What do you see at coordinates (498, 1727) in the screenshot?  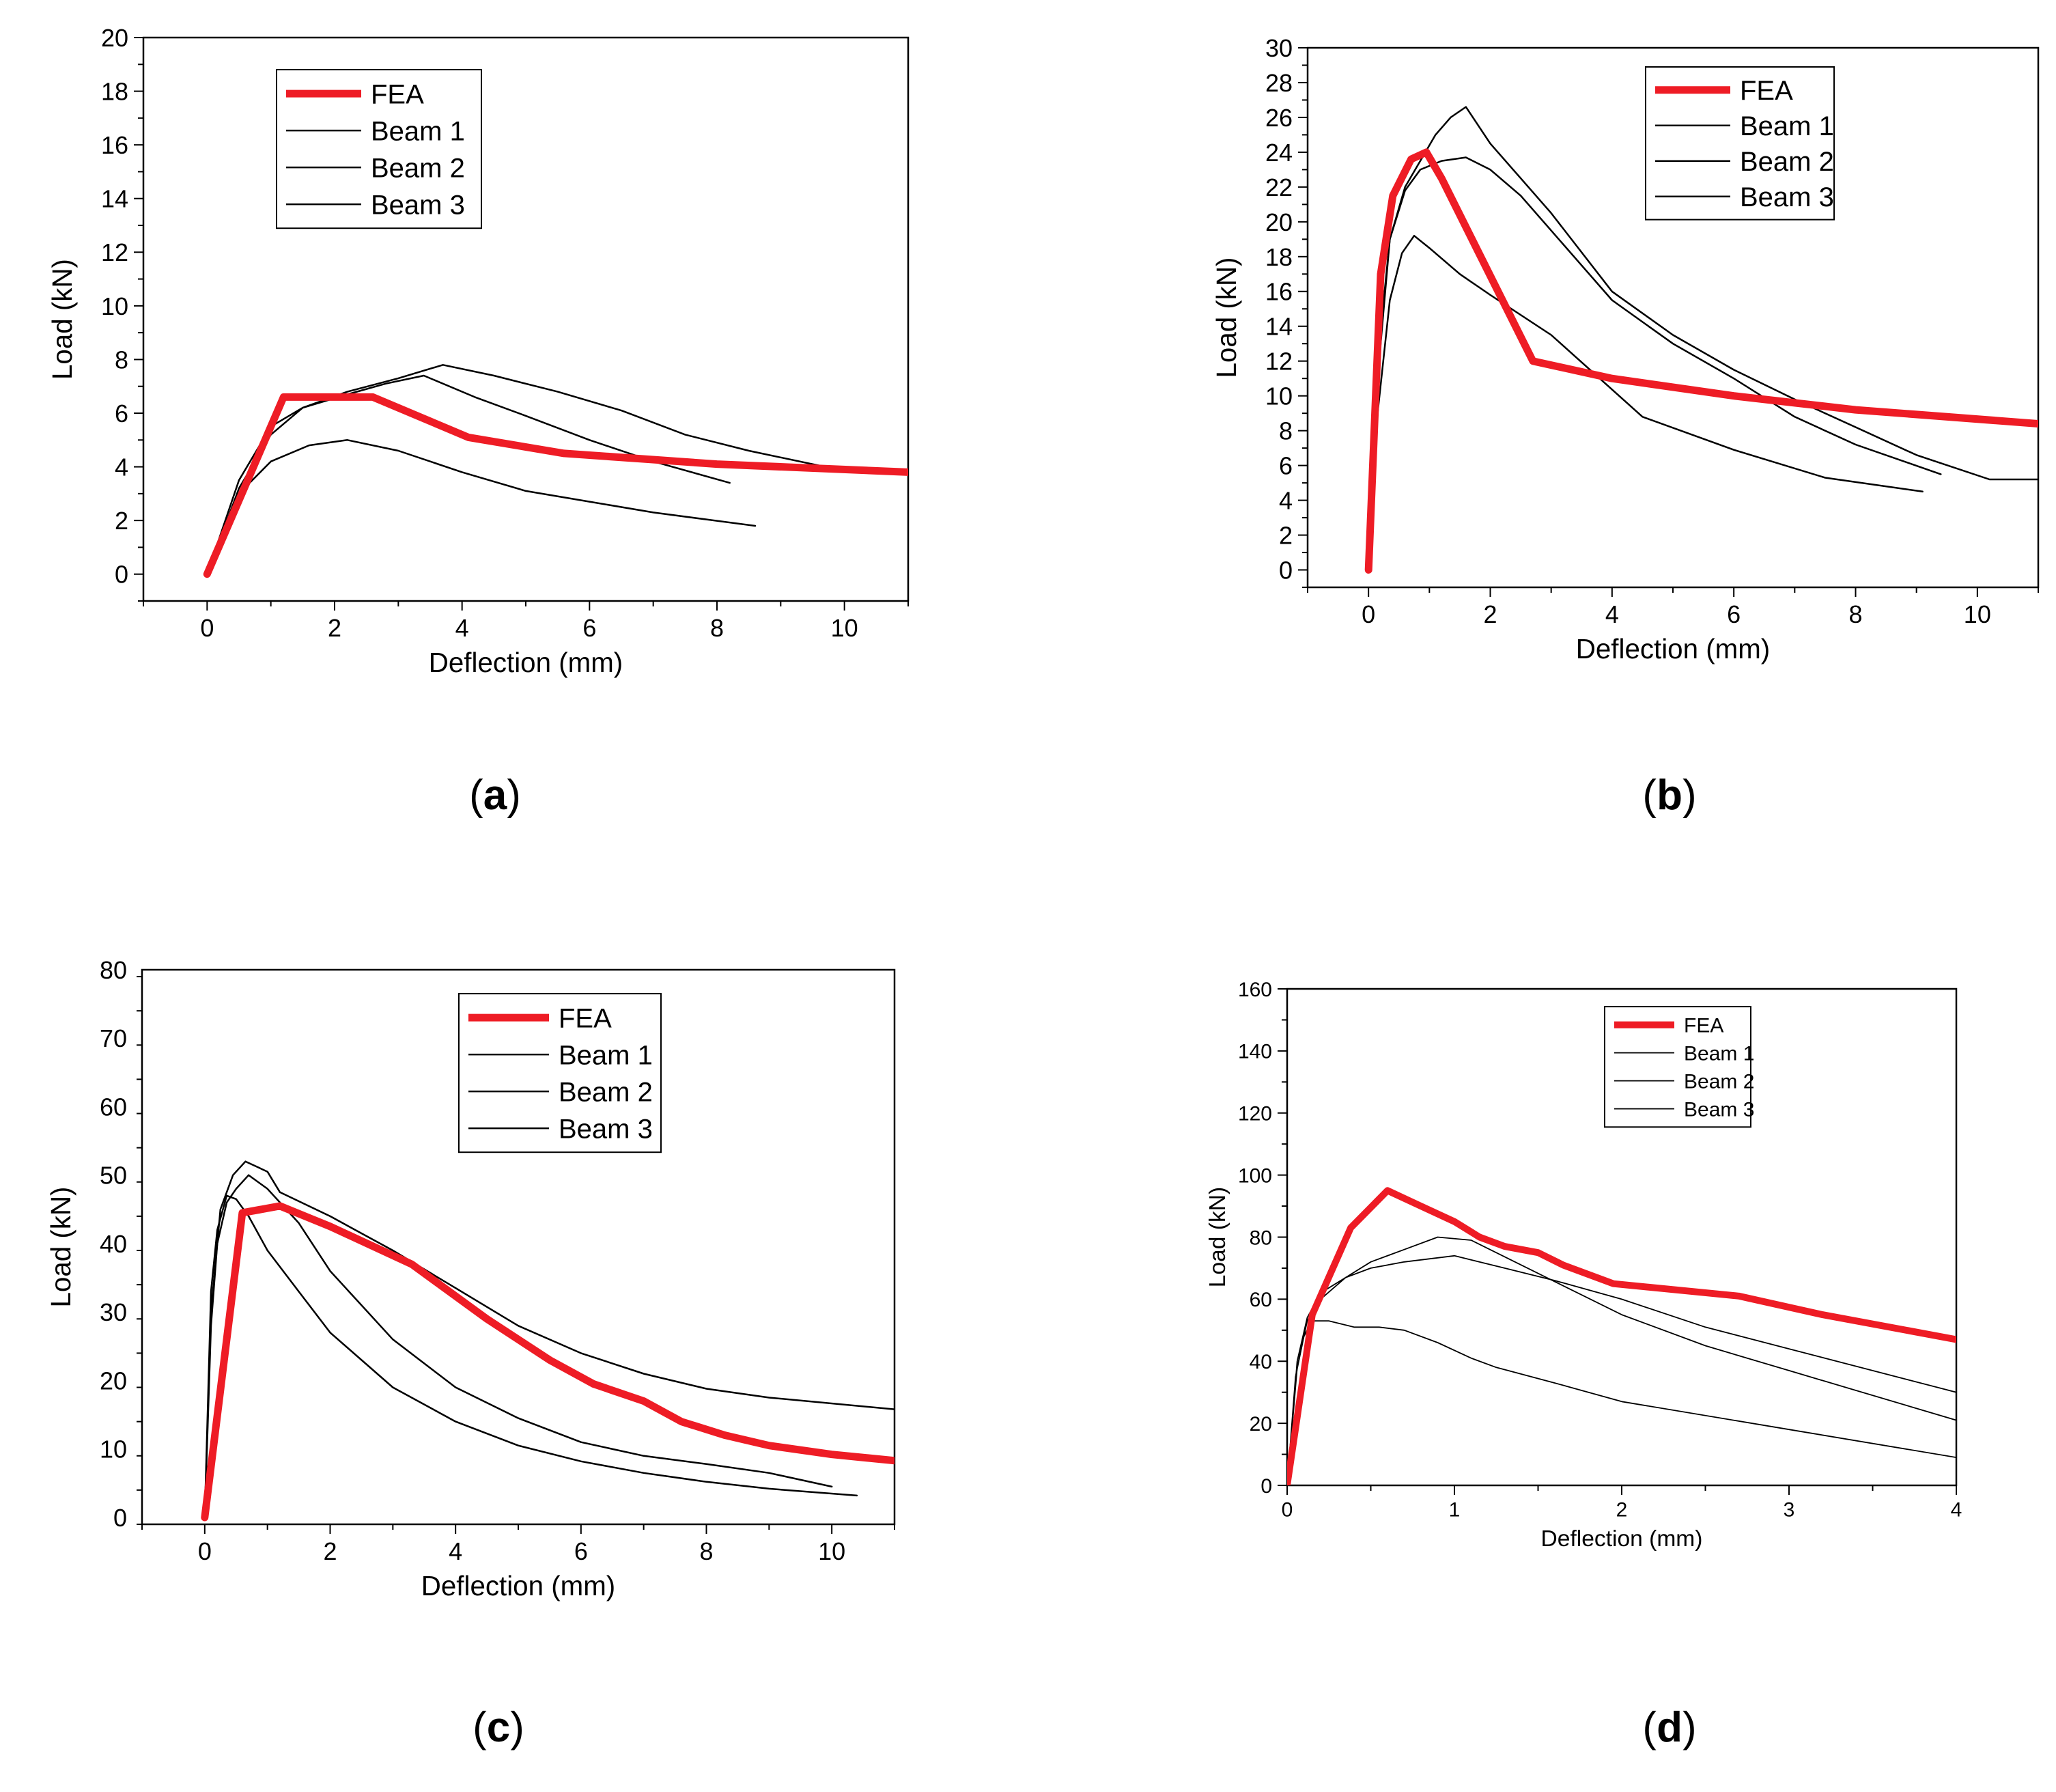 I see `panel-label: (c)` at bounding box center [498, 1727].